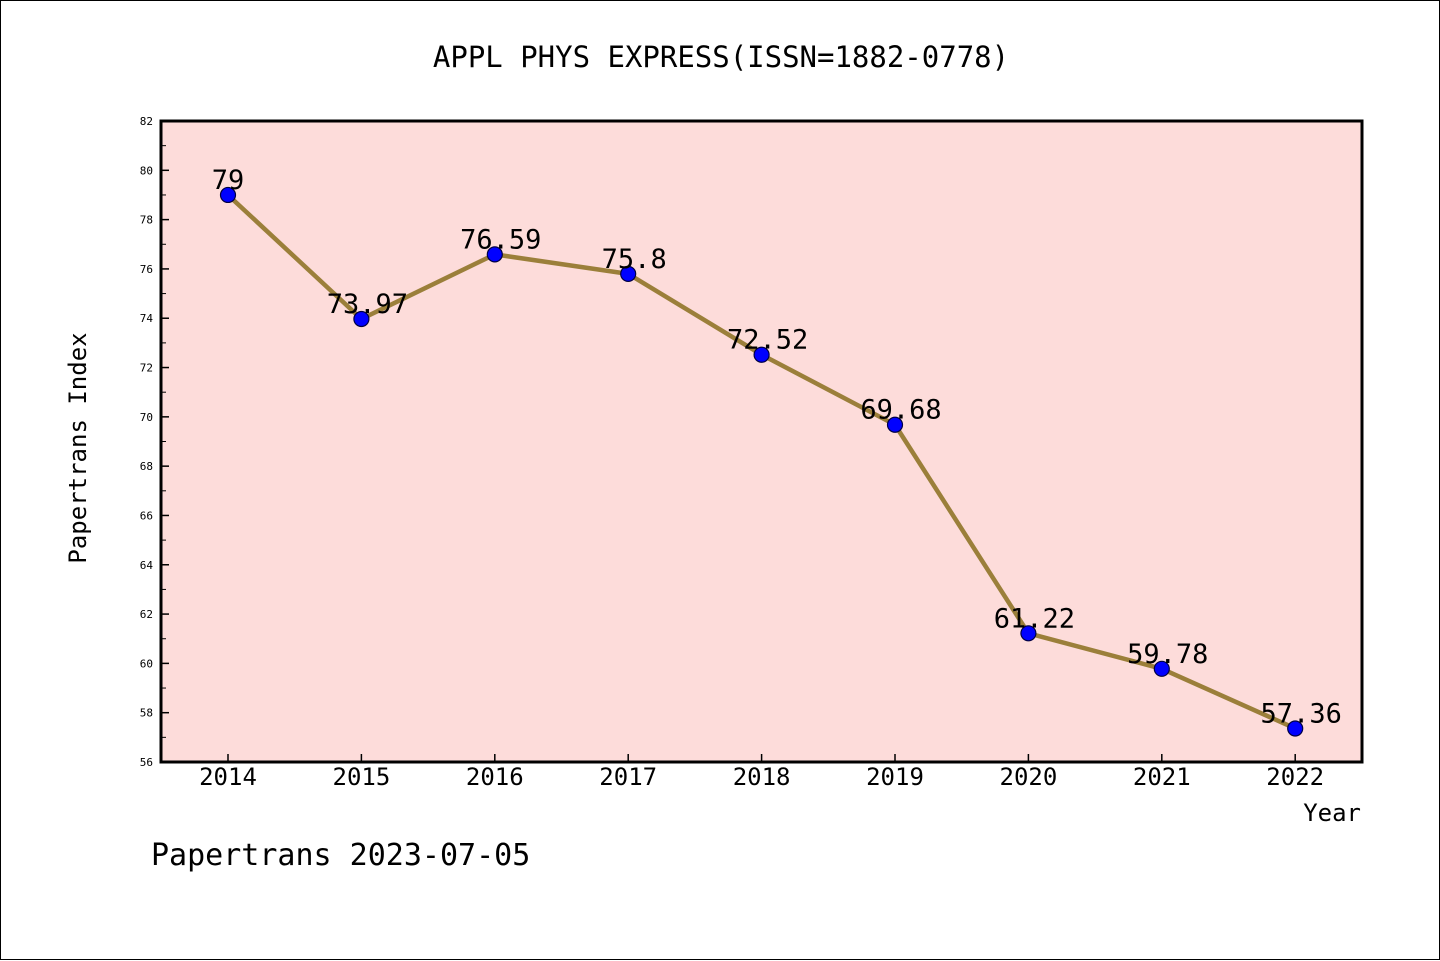 Image resolution: width=1440 pixels, height=961 pixels. Describe the element at coordinates (1029, 777) in the screenshot. I see `x-tick-label: 2020` at that location.